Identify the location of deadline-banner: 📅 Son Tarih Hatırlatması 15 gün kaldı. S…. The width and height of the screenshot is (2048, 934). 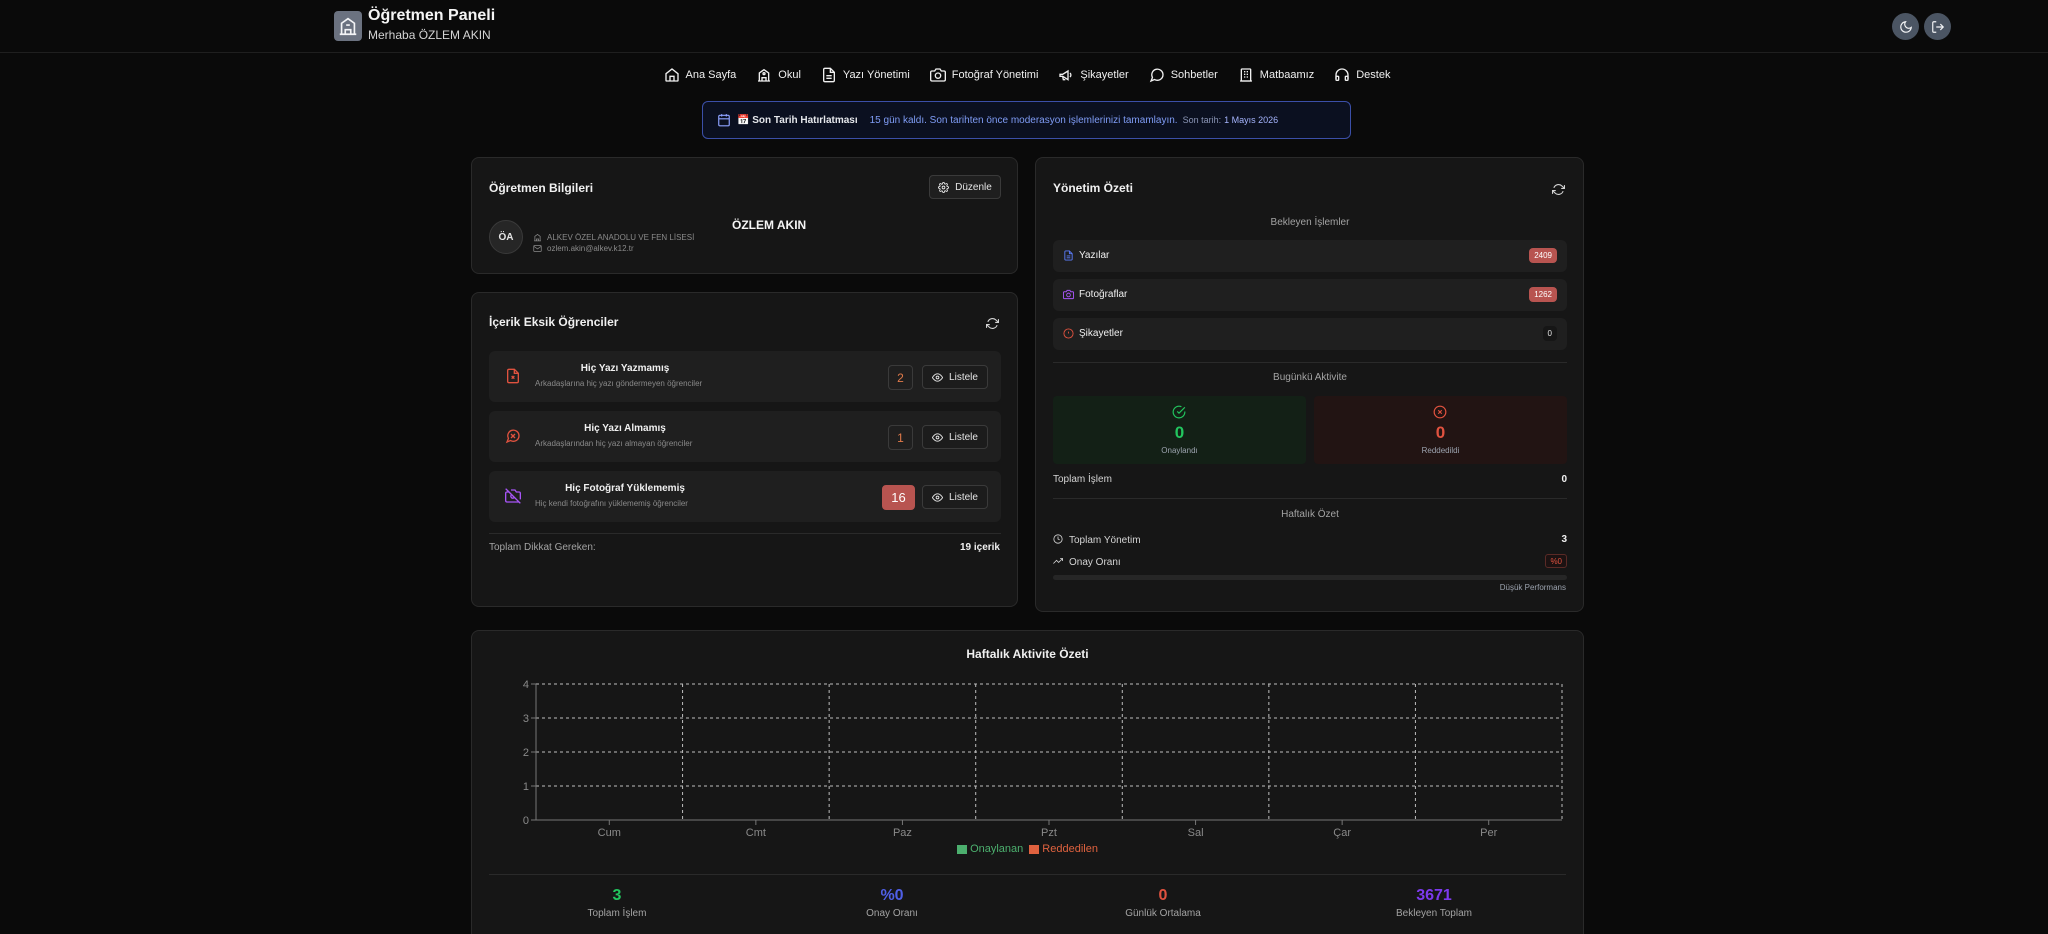
(1026, 120).